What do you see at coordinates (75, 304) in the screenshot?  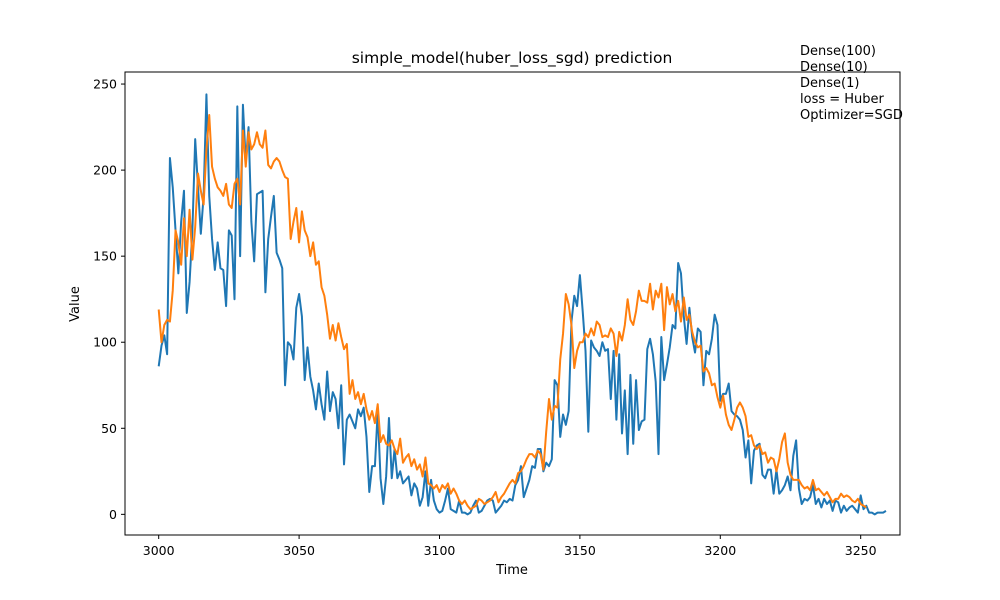 I see `y-axis-label: Value` at bounding box center [75, 304].